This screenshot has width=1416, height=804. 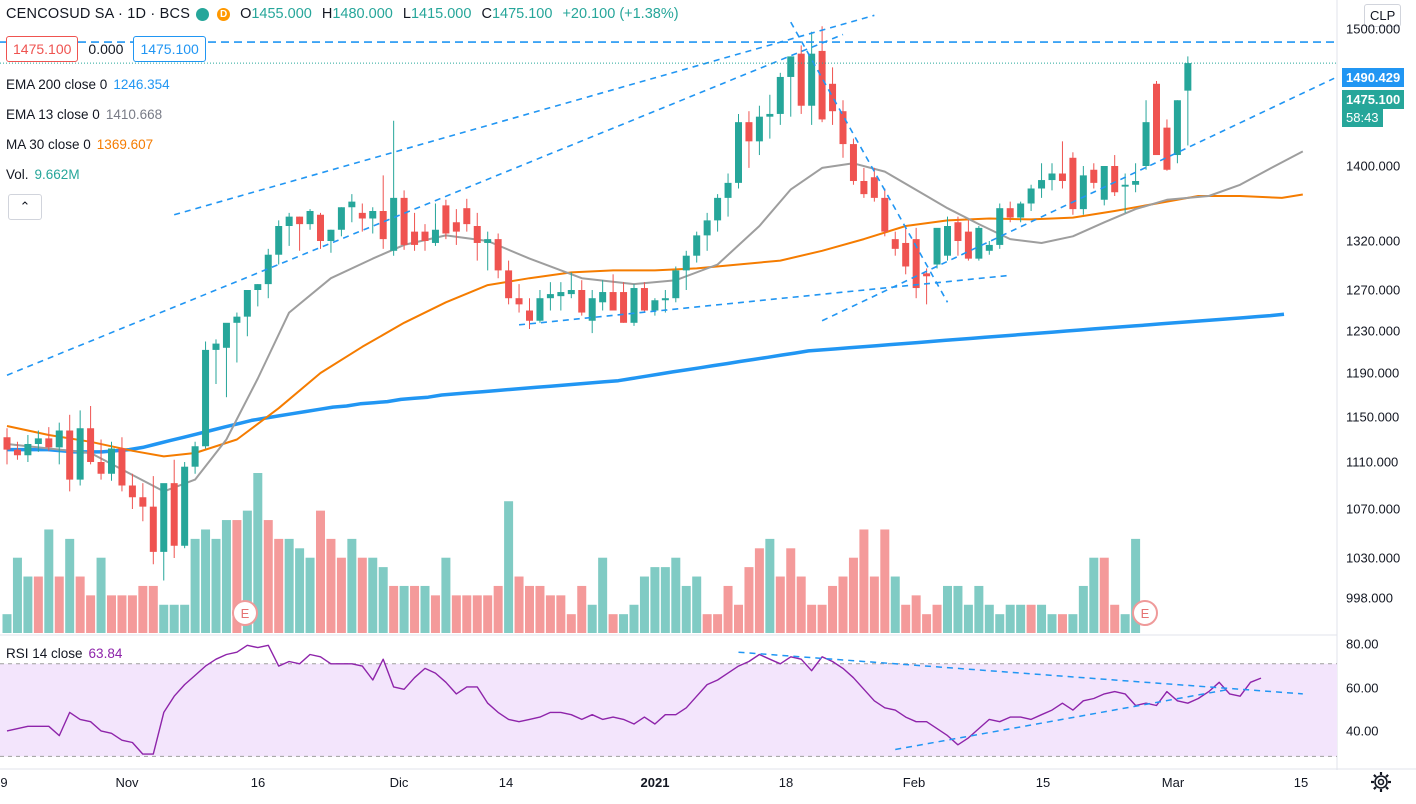 What do you see at coordinates (79, 144) in the screenshot?
I see `legend-ma30: MA 30 close 0 1369.607` at bounding box center [79, 144].